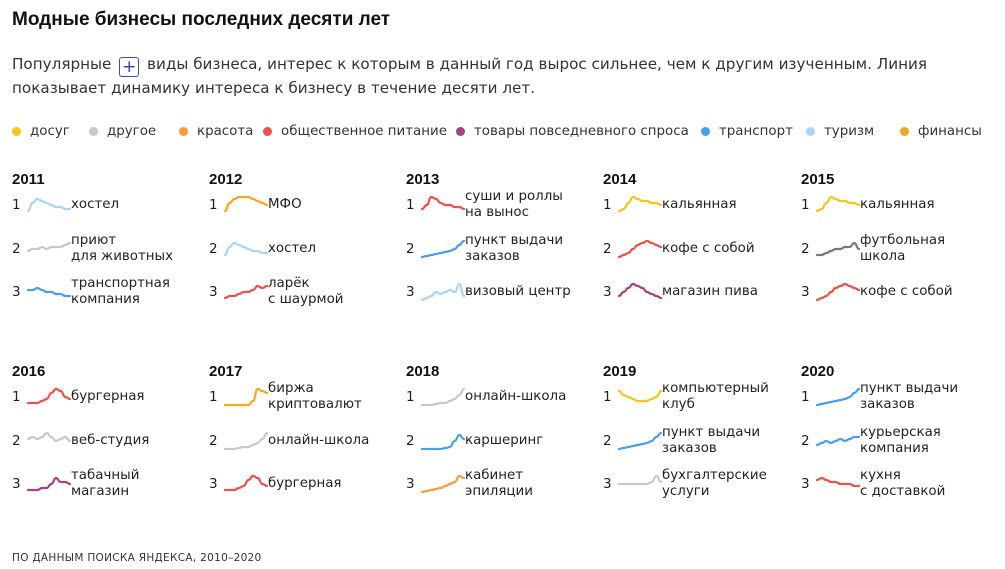 The width and height of the screenshot is (1005, 569). Describe the element at coordinates (708, 248) in the screenshot. I see `business-label: кофе с собой` at that location.